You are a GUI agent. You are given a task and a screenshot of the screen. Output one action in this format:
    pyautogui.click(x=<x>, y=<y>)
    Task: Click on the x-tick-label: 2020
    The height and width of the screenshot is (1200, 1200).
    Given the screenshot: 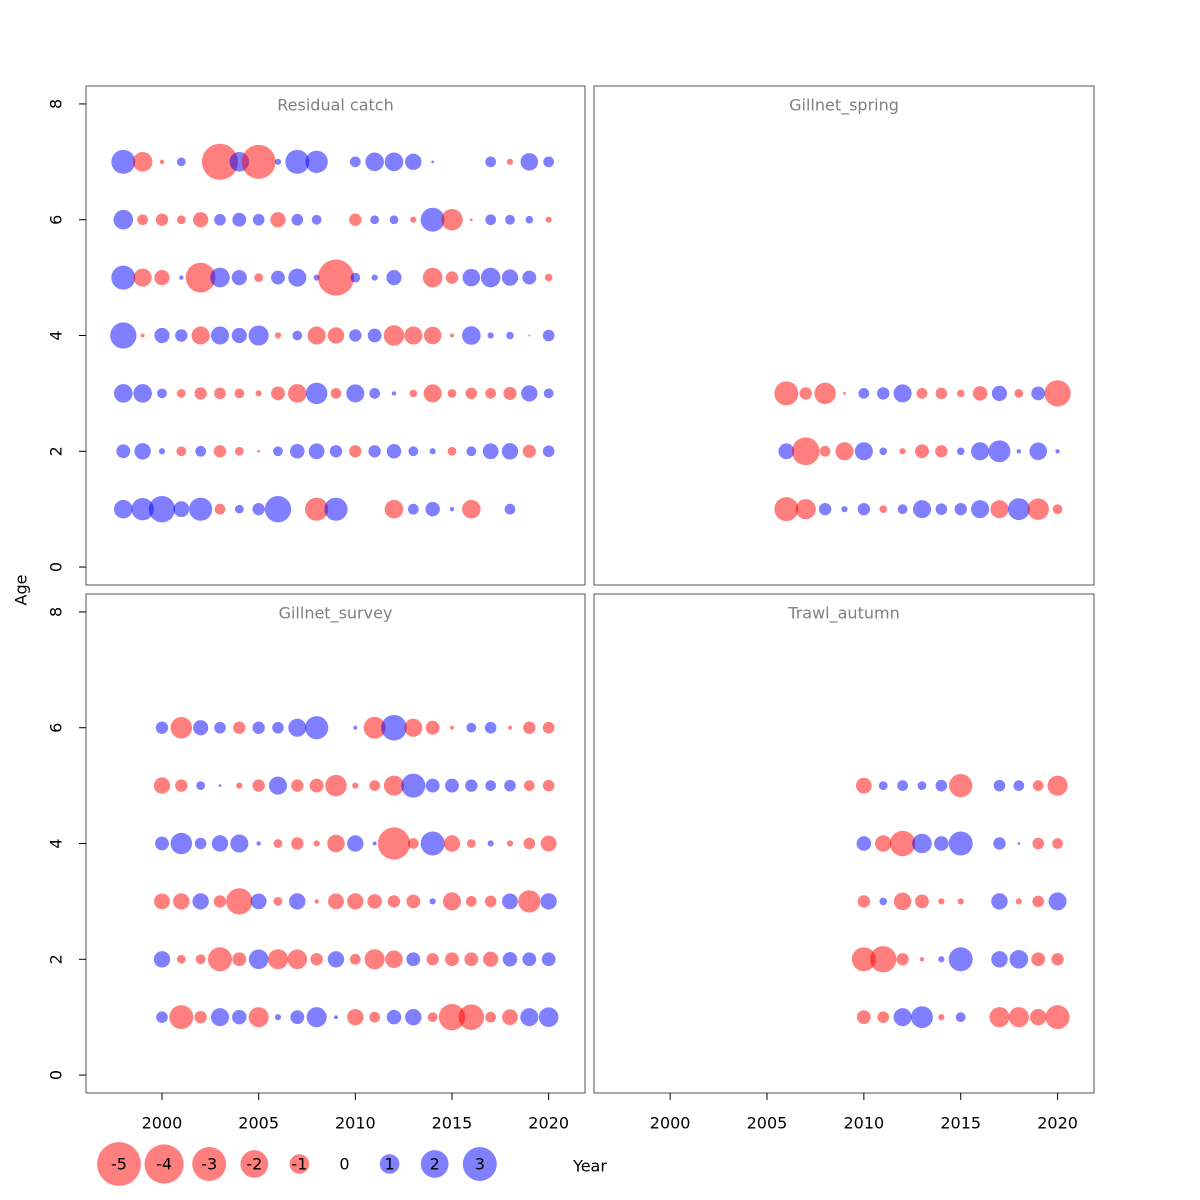 What is the action you would take?
    pyautogui.click(x=548, y=1123)
    